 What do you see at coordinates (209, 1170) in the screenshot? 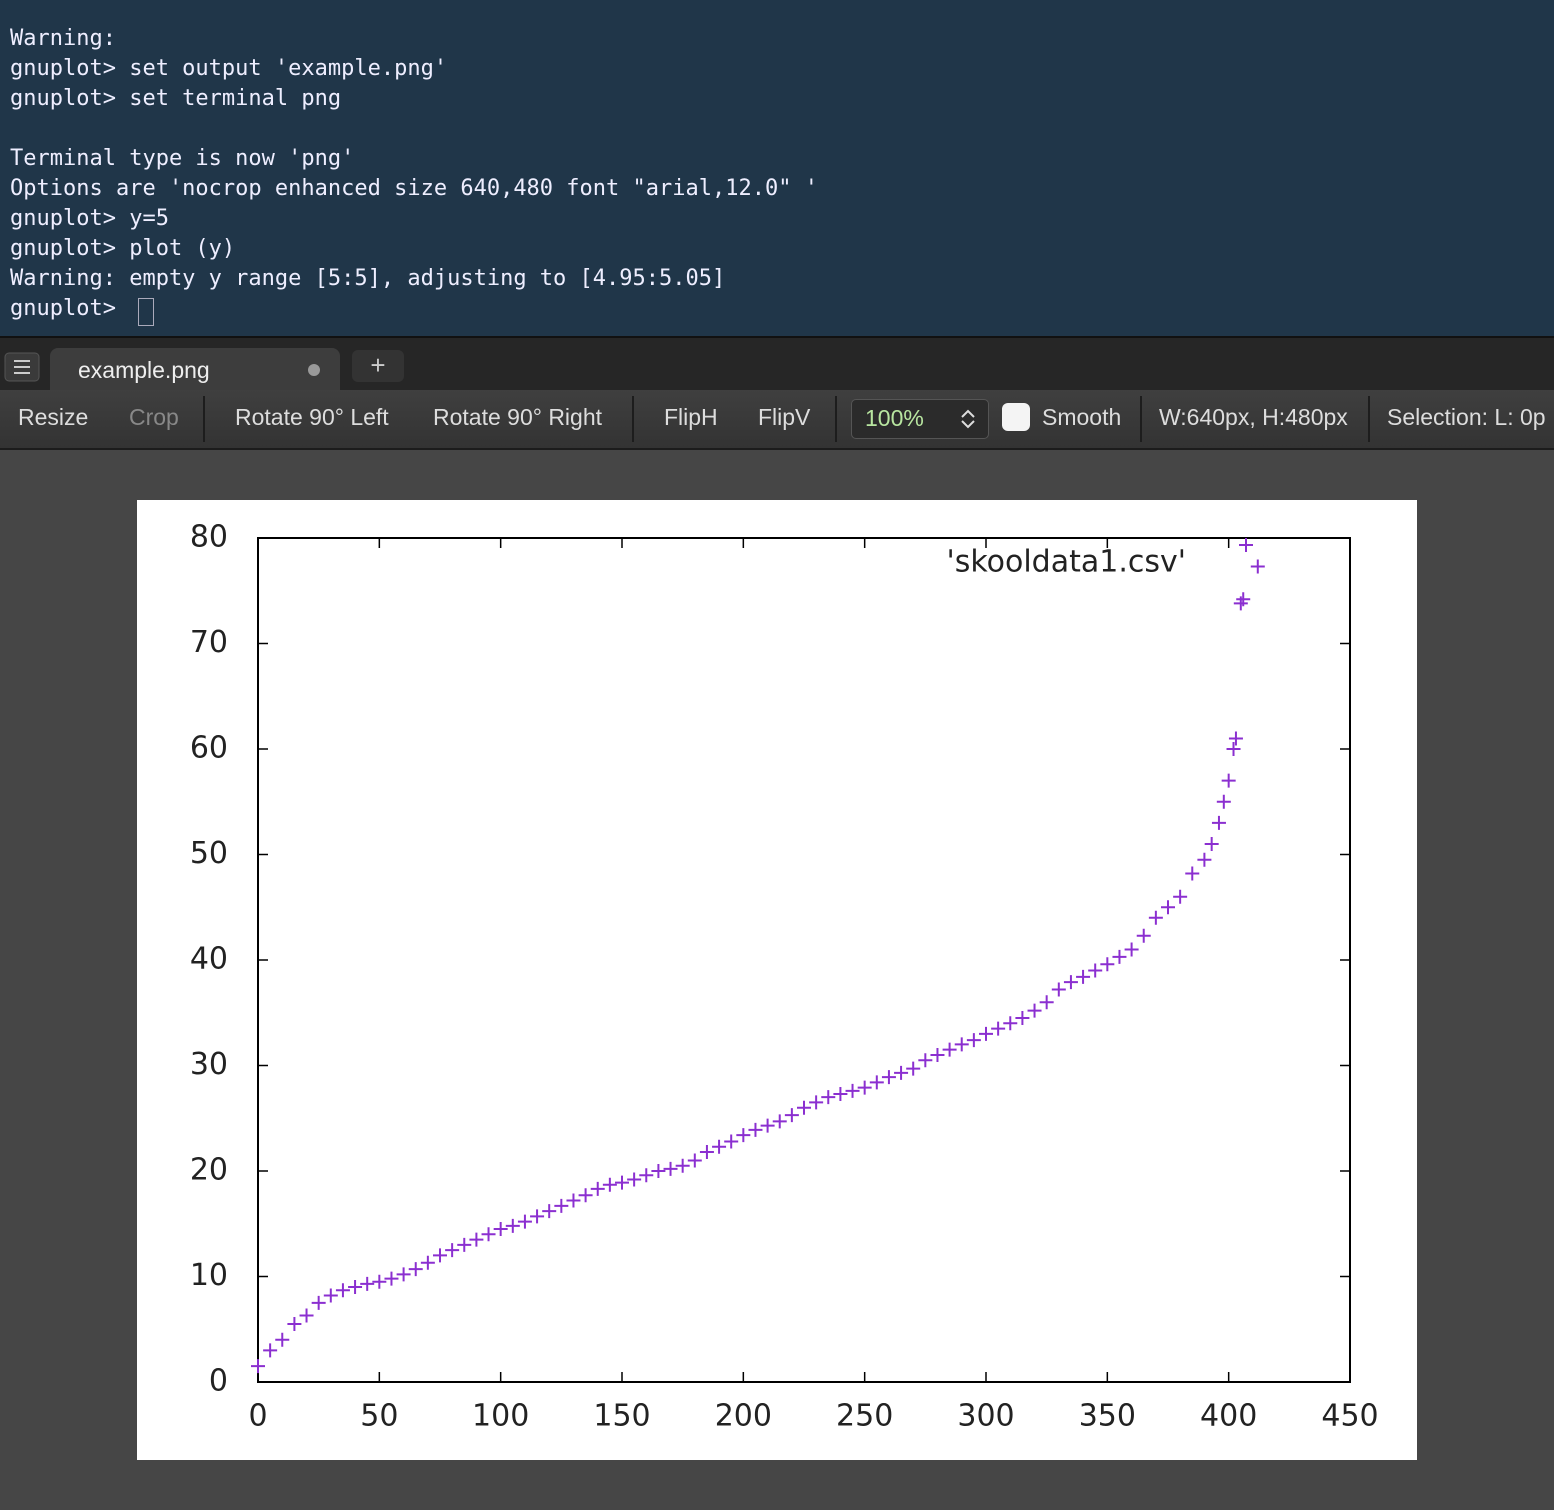
I see `y-tick-label: 20` at bounding box center [209, 1170].